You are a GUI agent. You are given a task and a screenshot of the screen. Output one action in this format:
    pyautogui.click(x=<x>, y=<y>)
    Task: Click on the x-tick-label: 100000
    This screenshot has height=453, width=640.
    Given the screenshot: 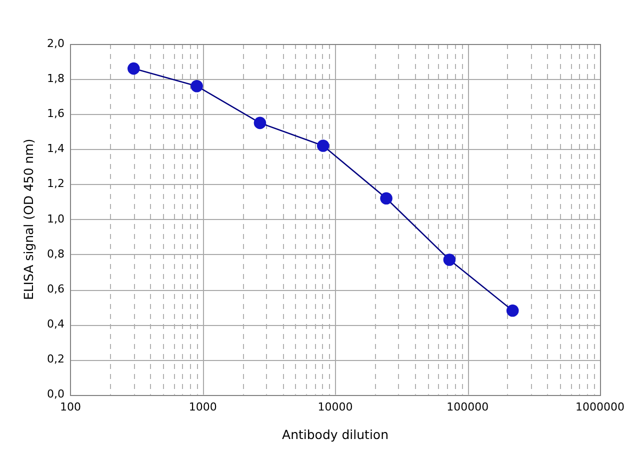 What is the action you would take?
    pyautogui.click(x=467, y=407)
    